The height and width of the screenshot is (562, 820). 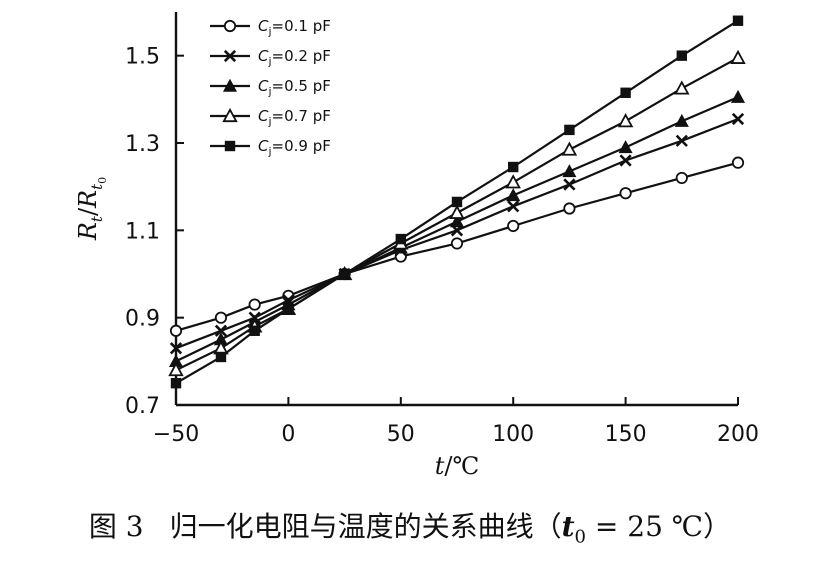 I want to click on y-tick-label: 1.5, so click(x=142, y=57).